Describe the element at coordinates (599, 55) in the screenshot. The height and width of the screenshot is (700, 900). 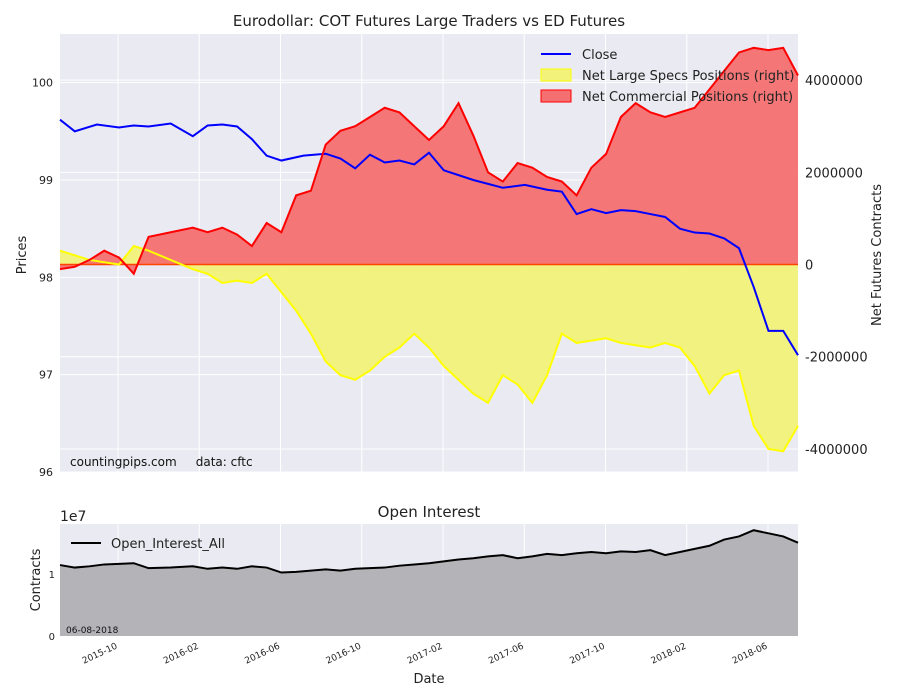
I see `legend-close-label: Close` at that location.